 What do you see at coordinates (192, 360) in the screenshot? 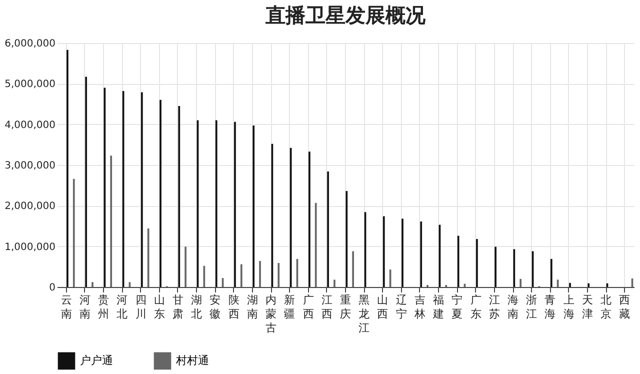
I see `legend-label: 村村通` at bounding box center [192, 360].